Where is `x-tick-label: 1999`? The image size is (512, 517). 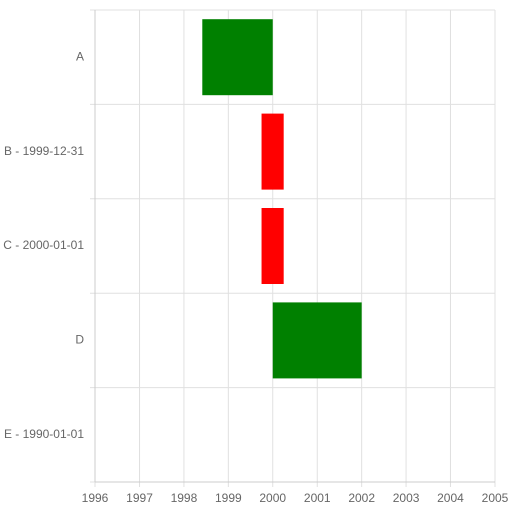 x-tick-label: 1999 is located at coordinates (228, 498).